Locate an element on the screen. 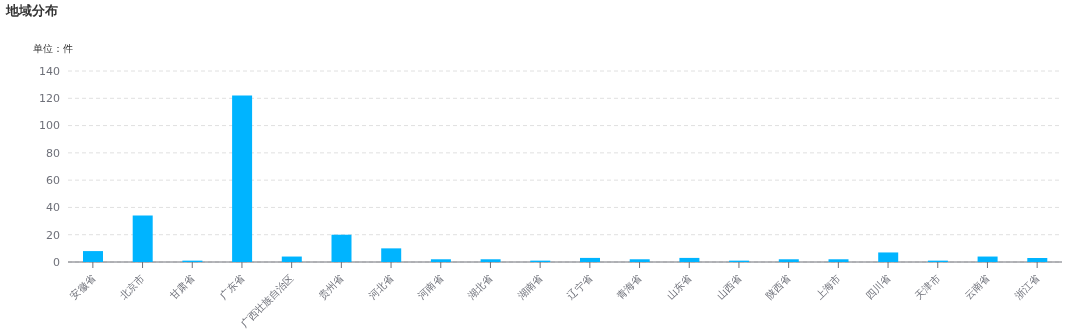 The height and width of the screenshot is (334, 1080). y-tick-label: 40 is located at coordinates (53, 208).